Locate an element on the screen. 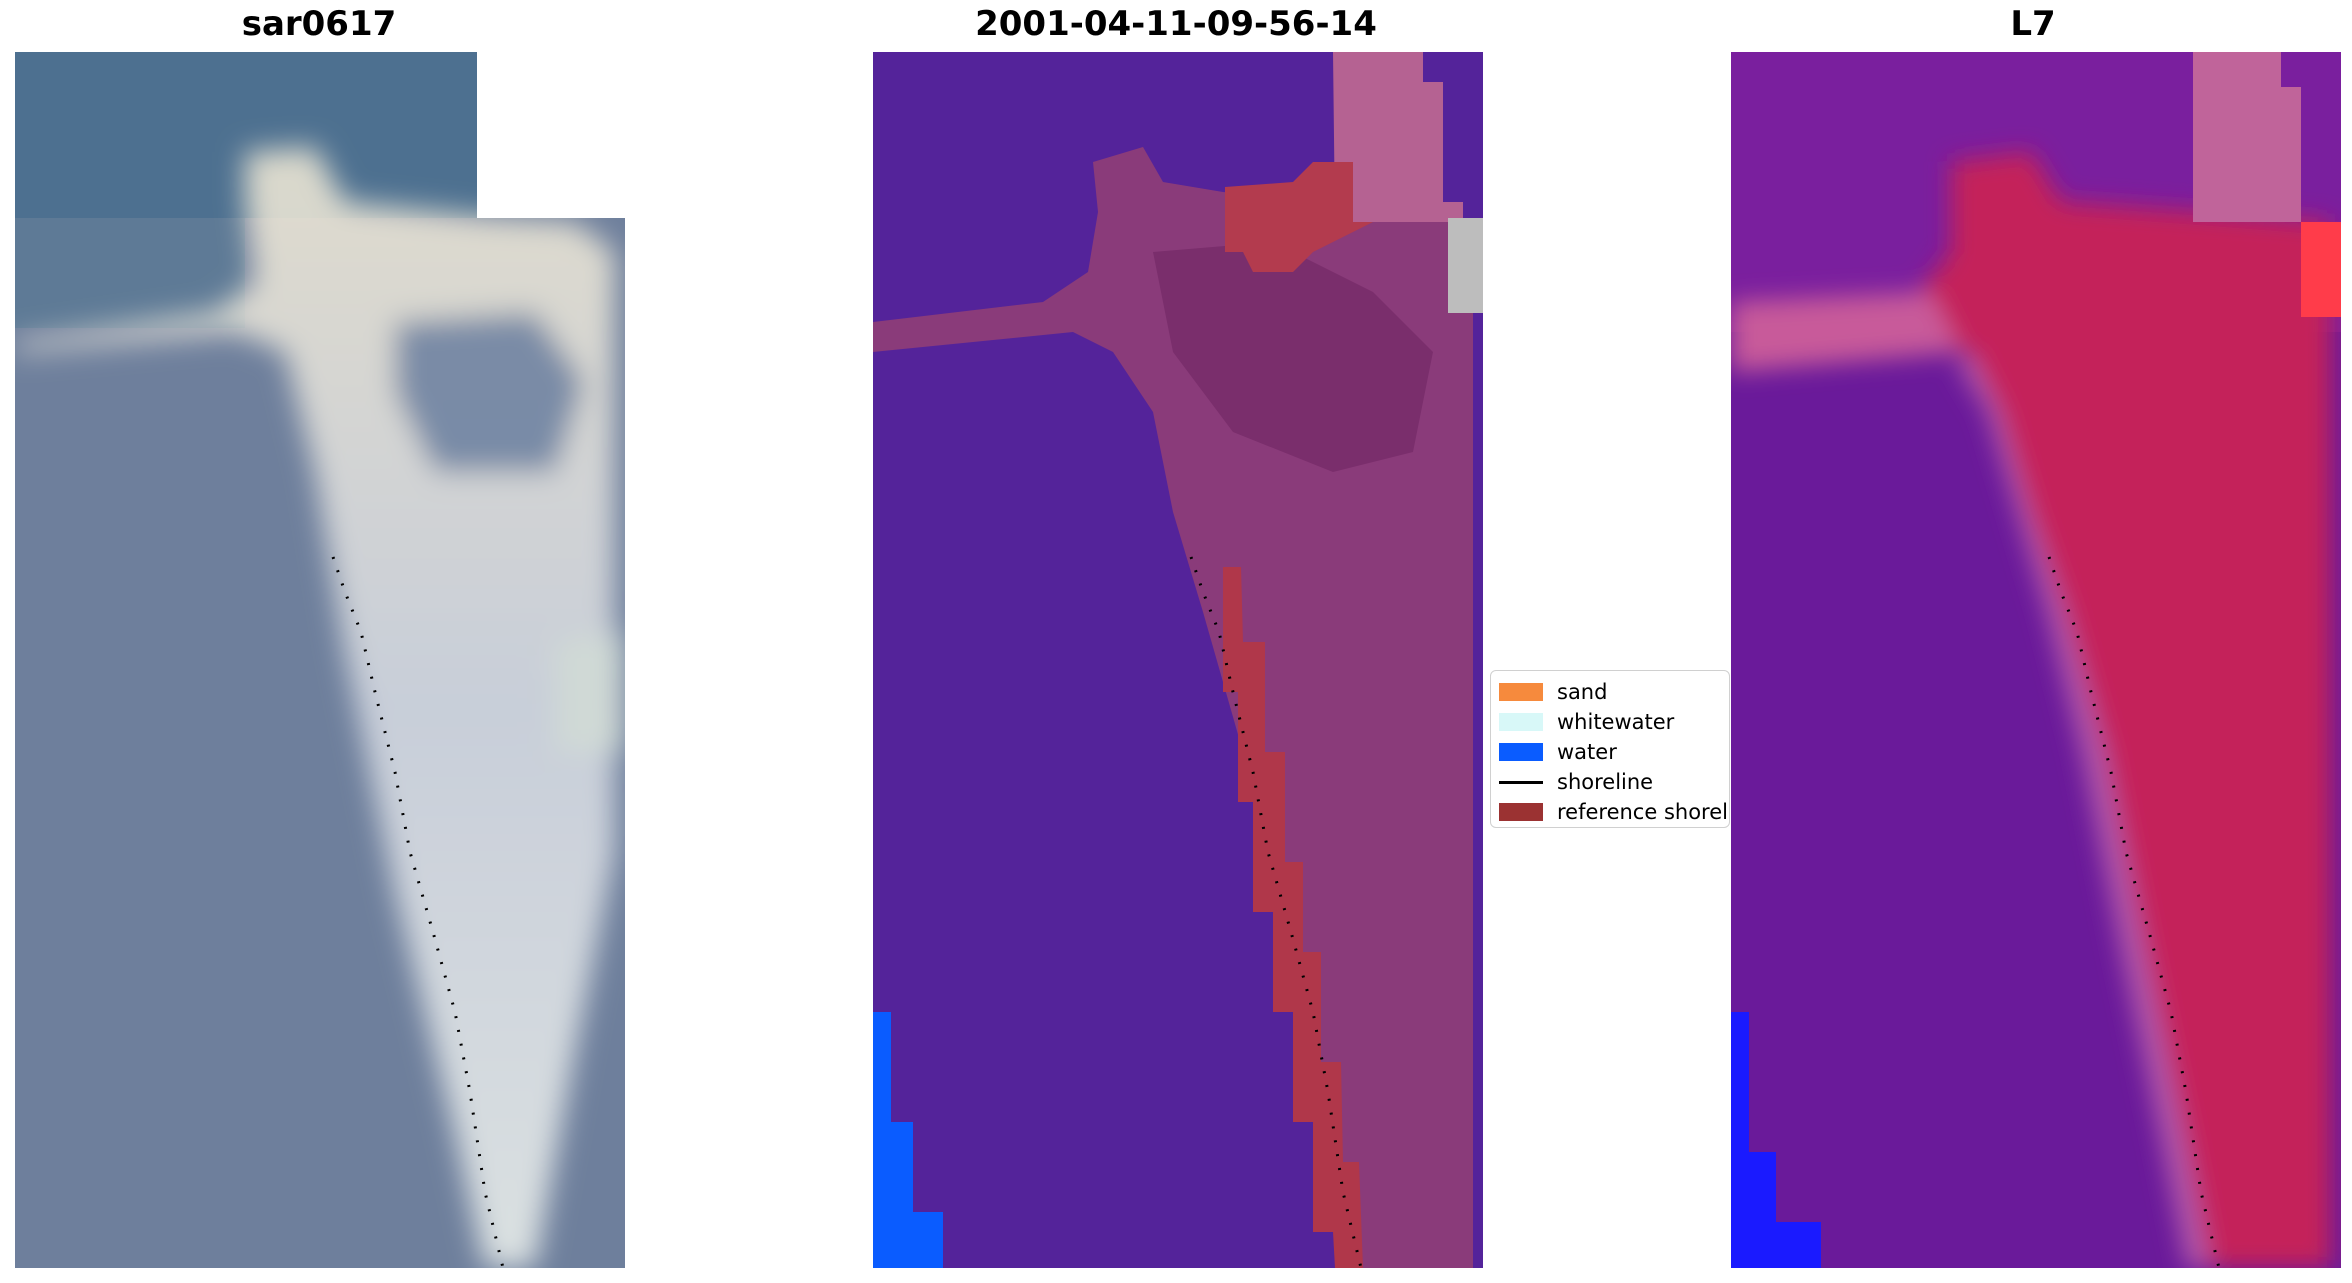 This screenshot has width=2352, height=1283. legend-swatch-sand is located at coordinates (1521, 692).